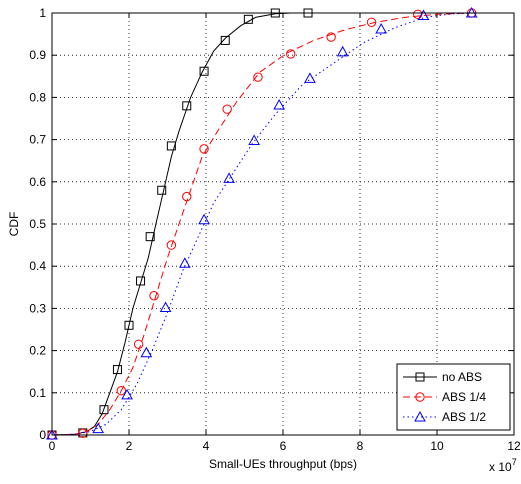 This screenshot has height=484, width=521. Describe the element at coordinates (42, 13) in the screenshot. I see `y-tick-label: 1` at that location.